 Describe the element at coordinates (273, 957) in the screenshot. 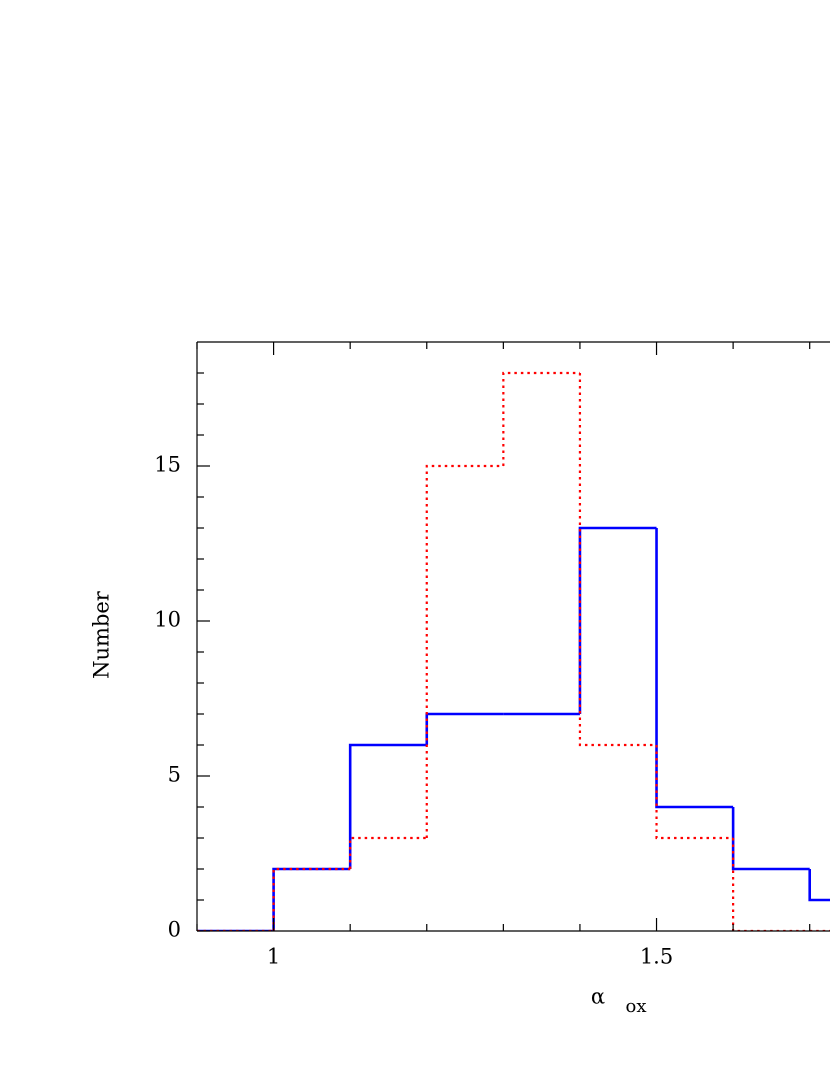

I see `x-tick-label: 1` at that location.